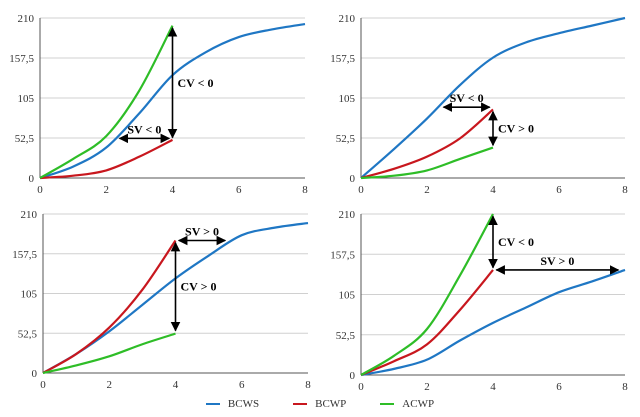  I want to click on legend: BCWS BCWP ACWP, so click(320, 404).